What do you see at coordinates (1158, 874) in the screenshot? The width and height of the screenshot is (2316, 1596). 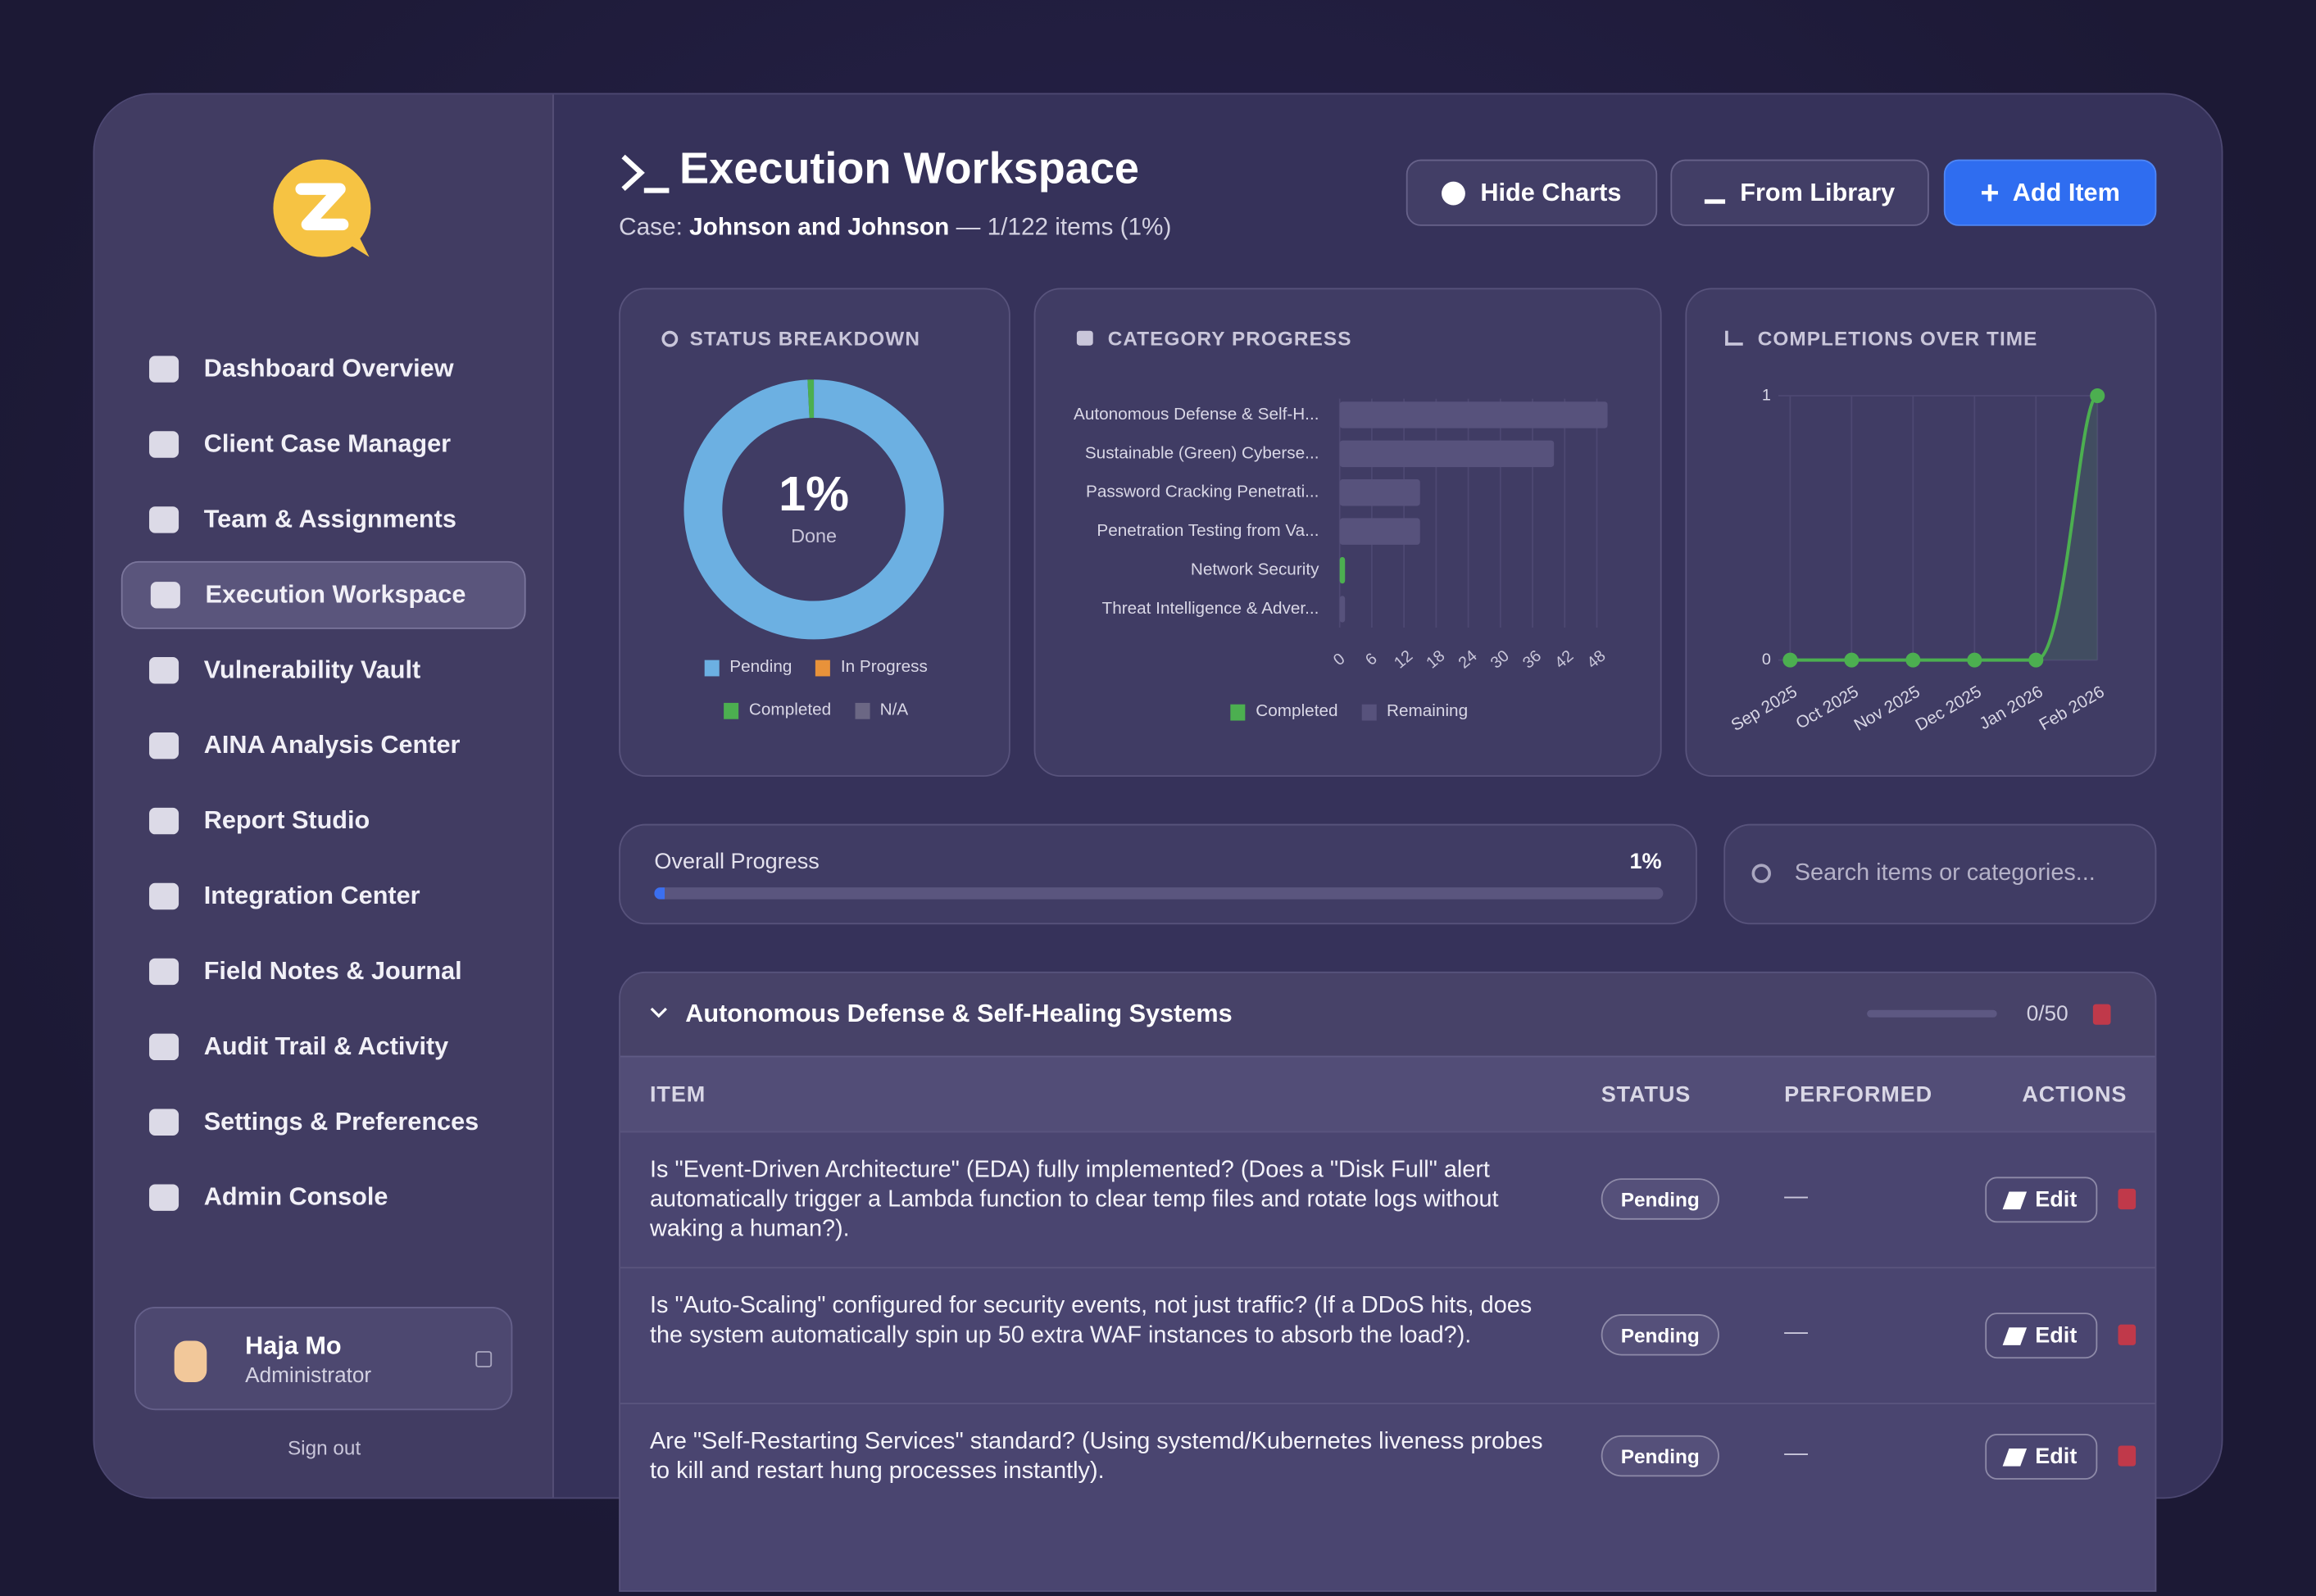 I see `progress-card: Overall Progress 1%` at bounding box center [1158, 874].